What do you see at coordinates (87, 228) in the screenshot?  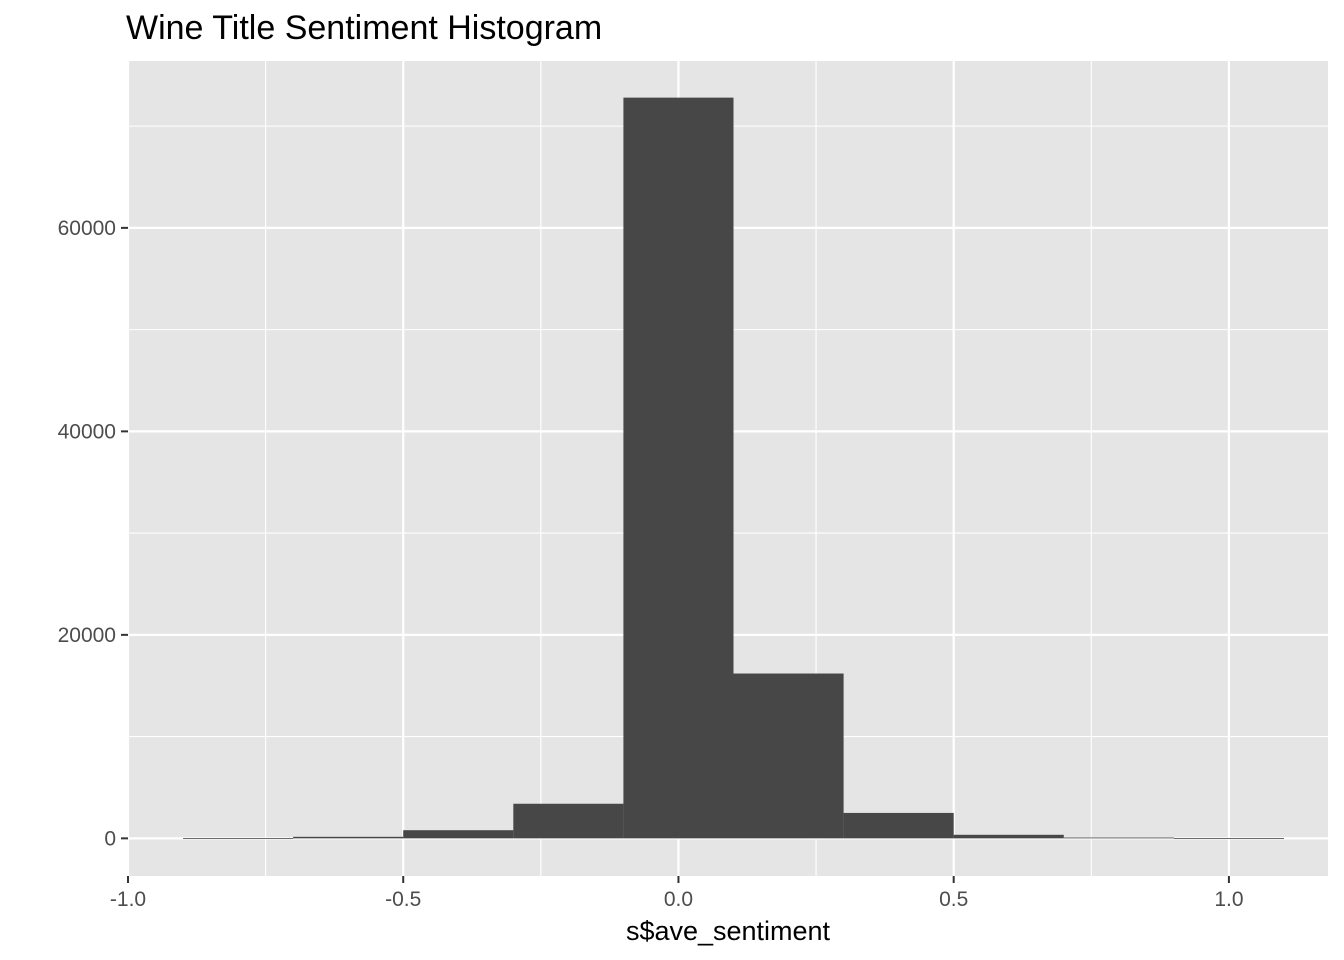 I see `y-tick-label: 60000` at bounding box center [87, 228].